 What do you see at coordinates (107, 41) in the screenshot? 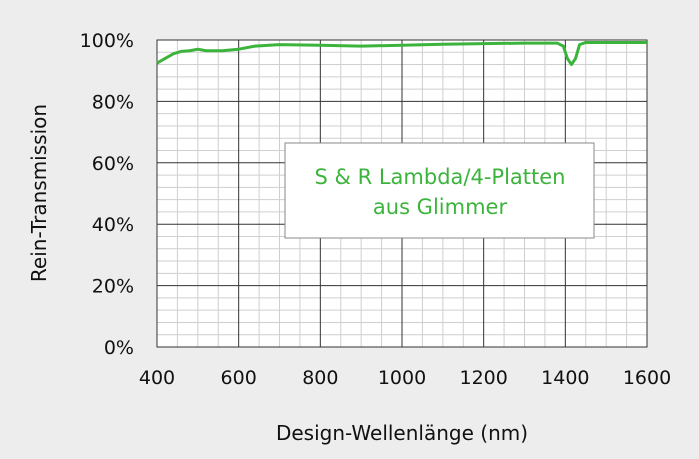
I see `y-tick-label: 100%` at bounding box center [107, 41].